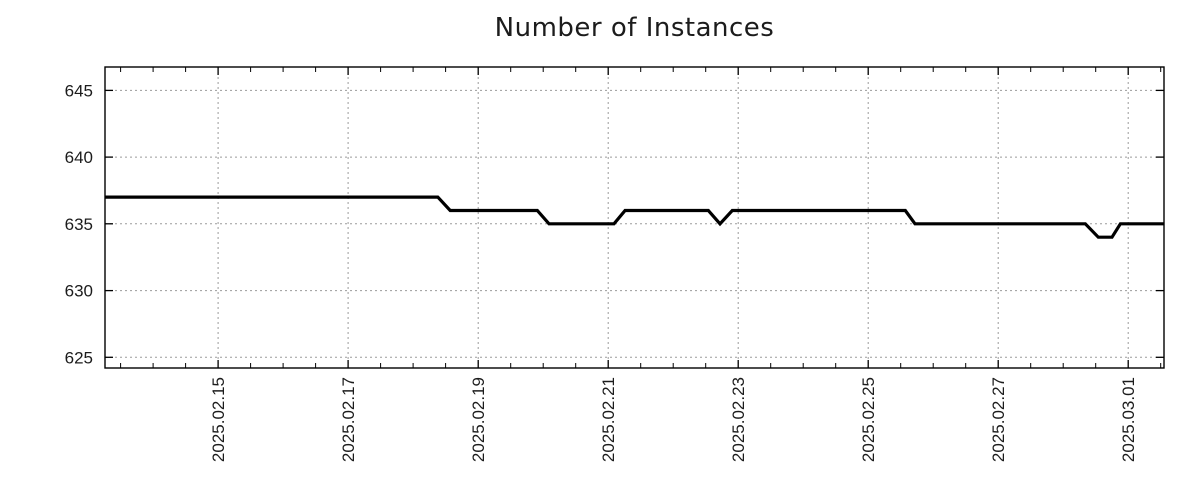 This screenshot has width=1200, height=500. Describe the element at coordinates (1128, 419) in the screenshot. I see `x-tick-label: 2025.03.01` at that location.